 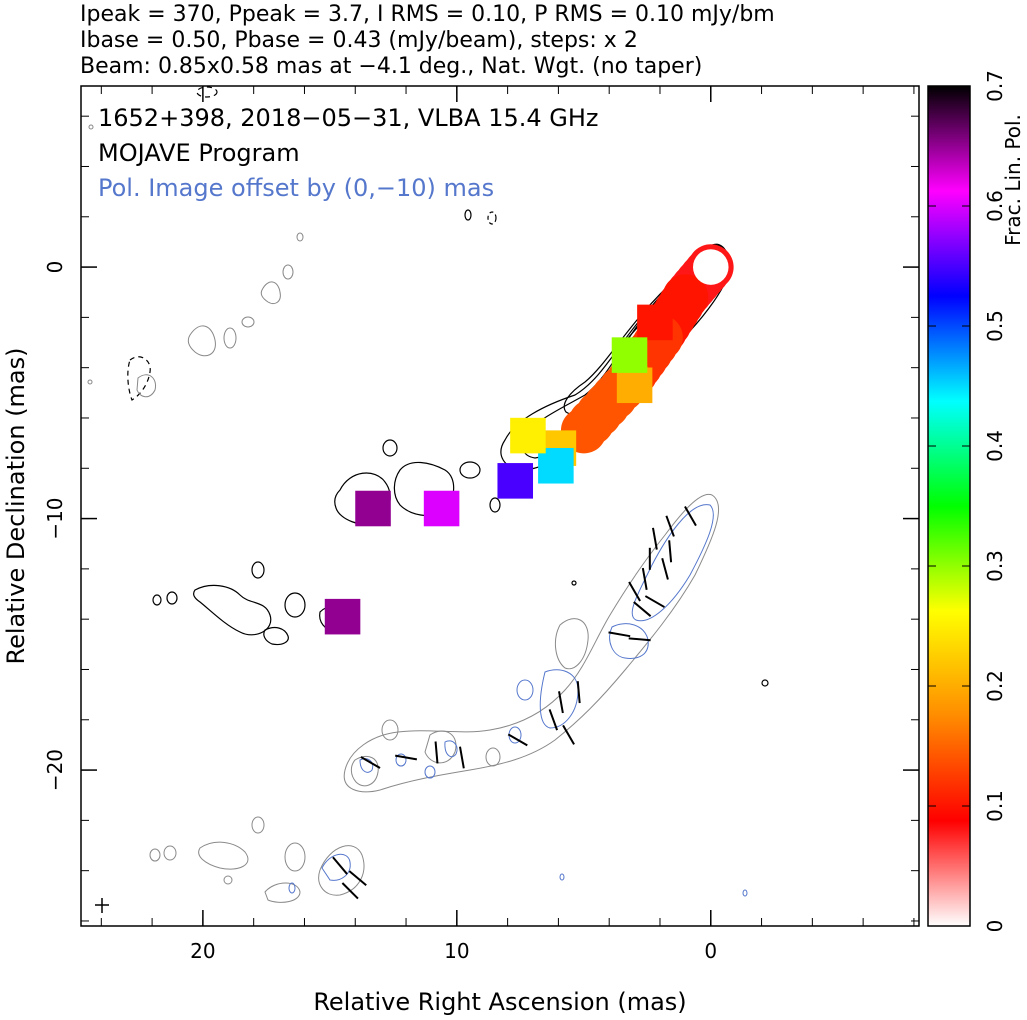 What do you see at coordinates (995, 446) in the screenshot?
I see `colorbar-tick-label: 0.4` at bounding box center [995, 446].